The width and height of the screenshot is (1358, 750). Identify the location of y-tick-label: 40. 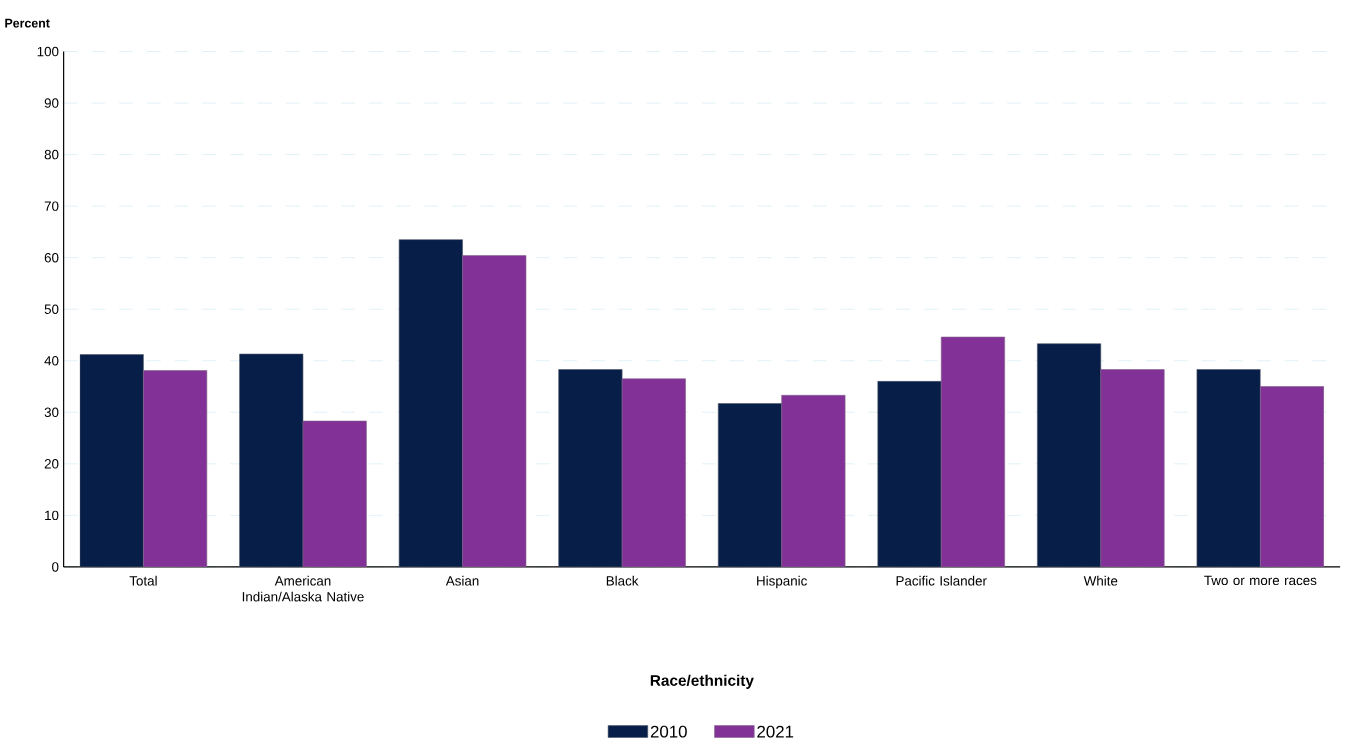
(51, 360).